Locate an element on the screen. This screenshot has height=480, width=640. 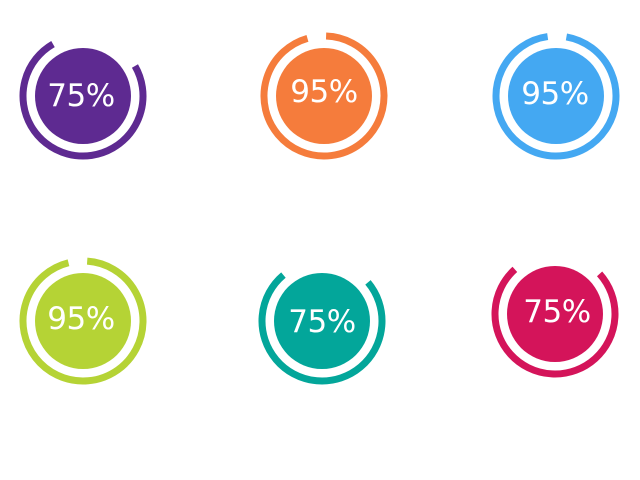
gauge-value-6: 75% is located at coordinates (557, 312).